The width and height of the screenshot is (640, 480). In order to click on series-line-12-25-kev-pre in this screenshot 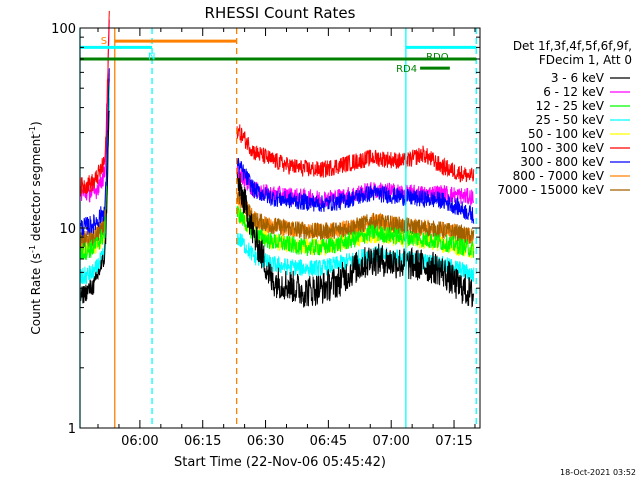, I will do `click(94, 173)`.